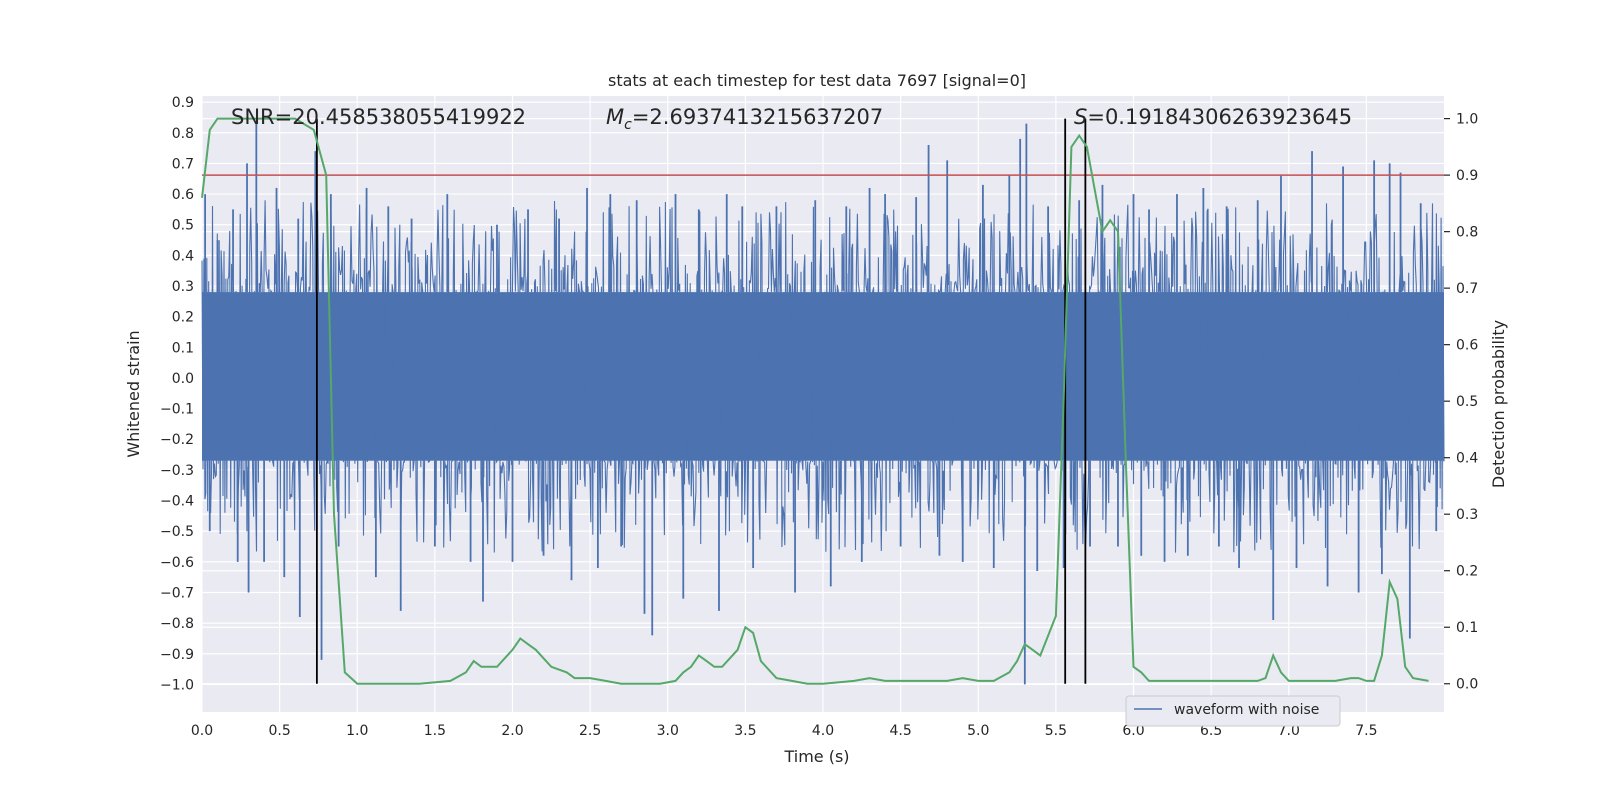 The width and height of the screenshot is (1600, 800). I want to click on x-tick-label-3: 1.5, so click(435, 731).